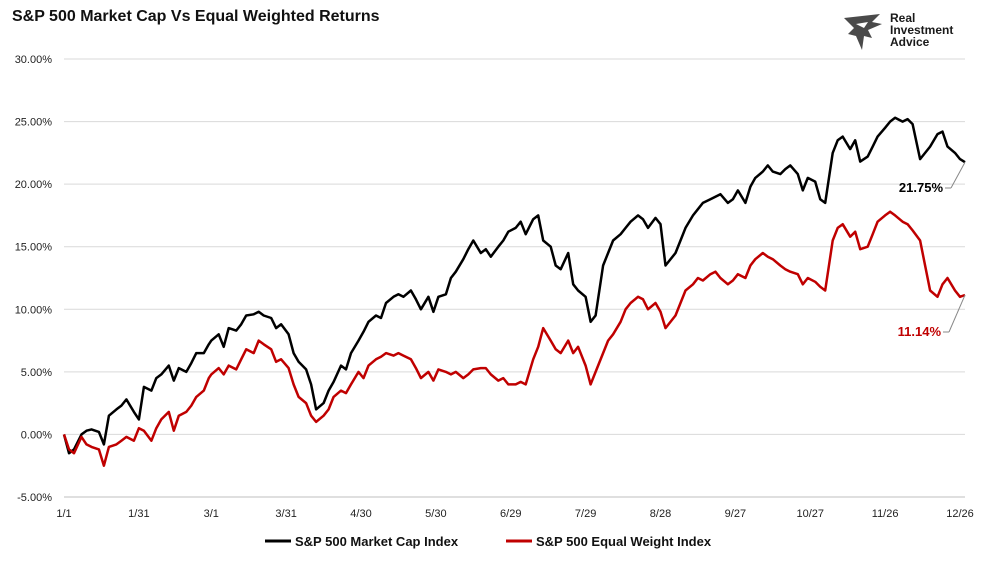  I want to click on end-value-label: 11.14%, so click(920, 331).